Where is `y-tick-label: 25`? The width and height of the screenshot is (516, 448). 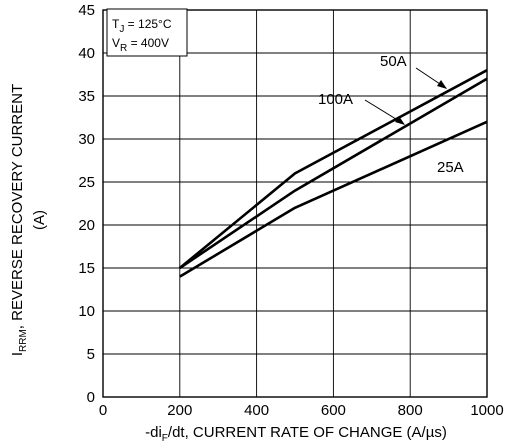 y-tick-label: 25 is located at coordinates (86, 182).